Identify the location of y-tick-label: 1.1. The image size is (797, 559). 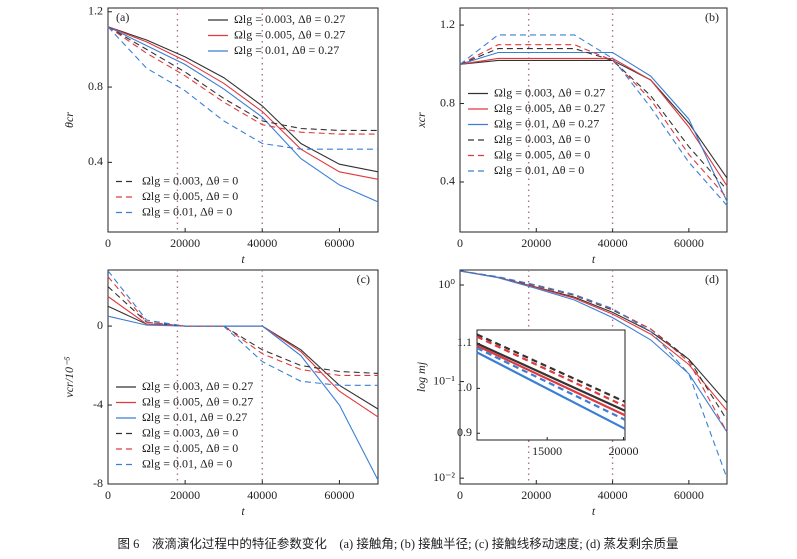
(464, 342).